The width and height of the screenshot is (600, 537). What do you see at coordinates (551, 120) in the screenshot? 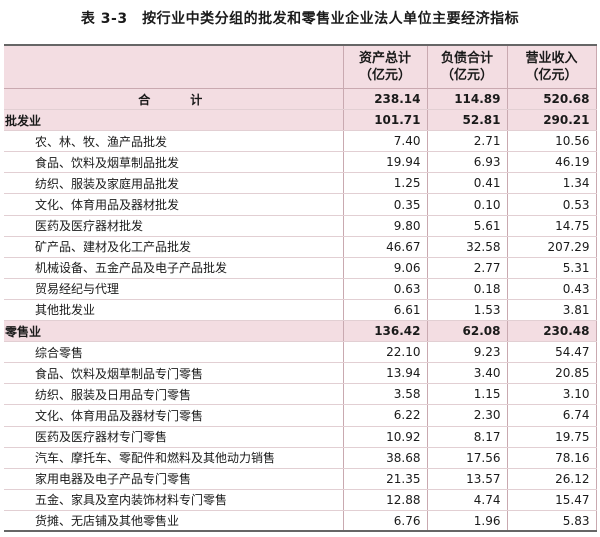
I see `cell-revenue: 290.21` at bounding box center [551, 120].